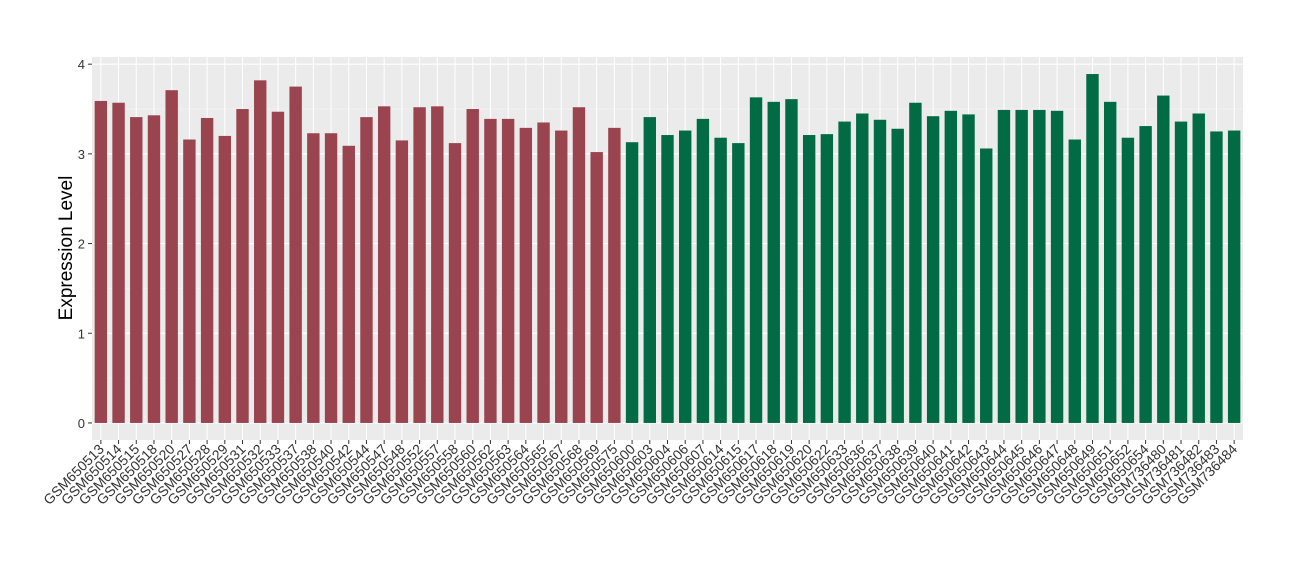 This screenshot has height=580, width=1300. I want to click on y-tick-label: 3, so click(81, 154).